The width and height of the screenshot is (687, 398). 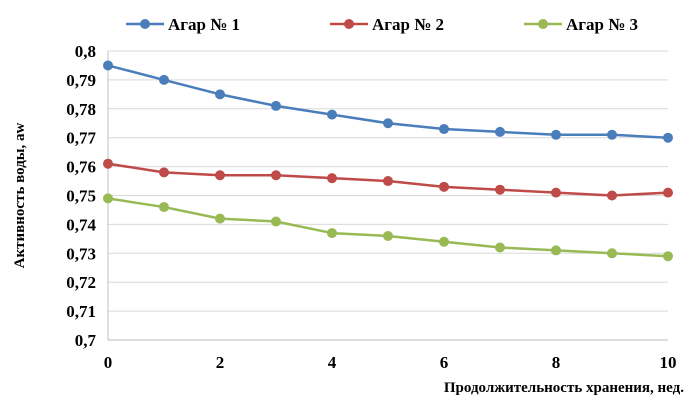 I want to click on y-tick-label: 0,76, so click(x=81, y=167).